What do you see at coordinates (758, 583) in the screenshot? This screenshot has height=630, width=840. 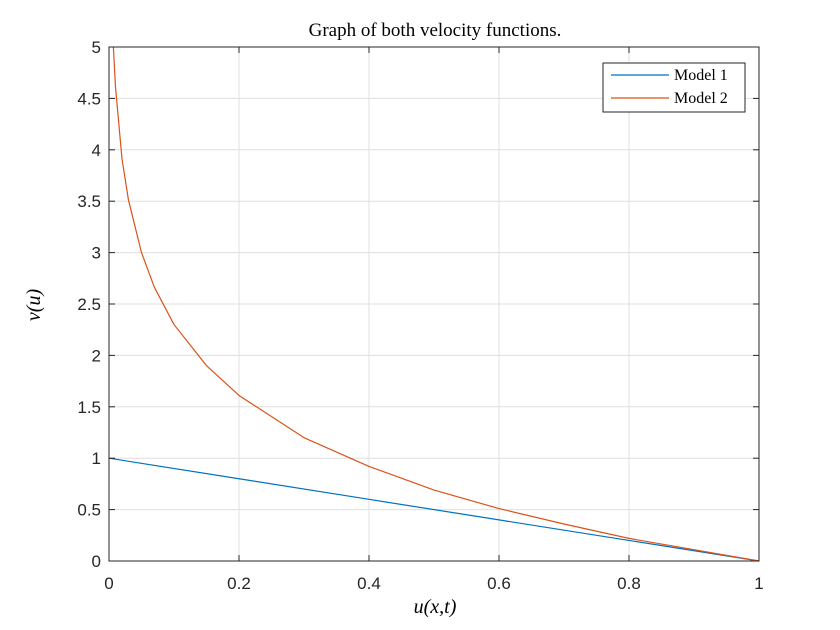 I see `x-tick-label: 1` at bounding box center [758, 583].